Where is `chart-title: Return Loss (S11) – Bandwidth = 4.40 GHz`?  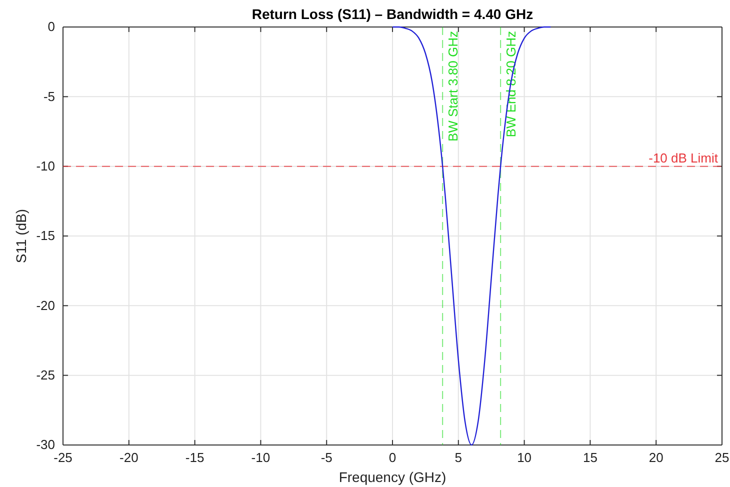 chart-title: Return Loss (S11) – Bandwidth = 4.40 GHz is located at coordinates (393, 14).